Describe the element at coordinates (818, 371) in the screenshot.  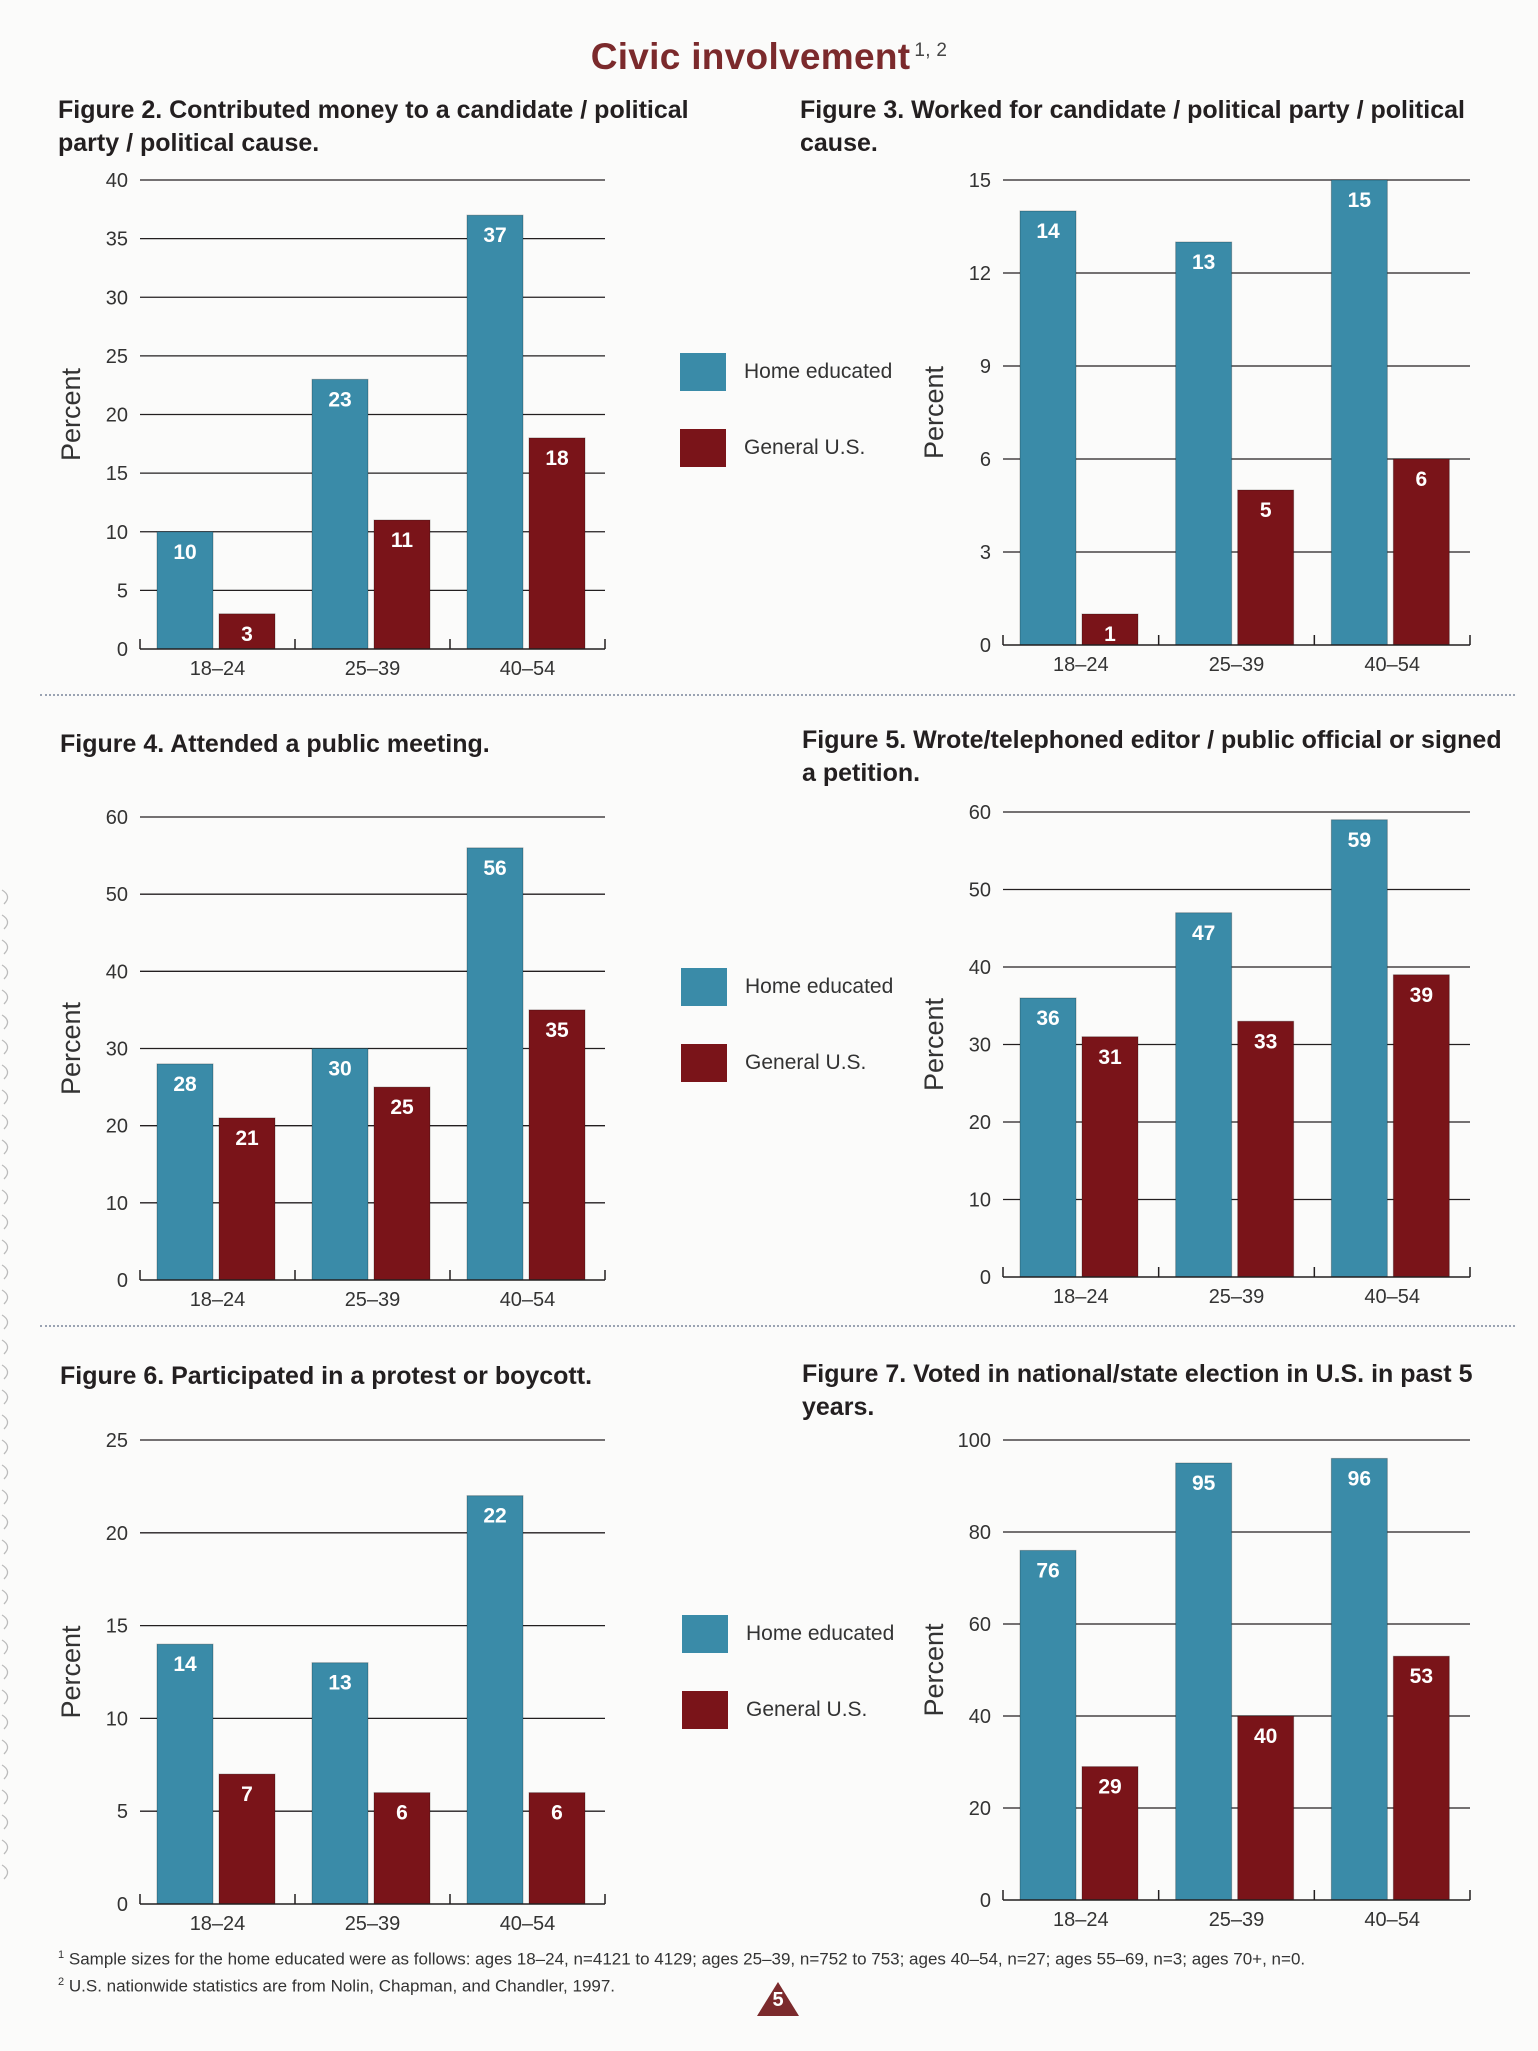
I see `legend-label-home: Home educated` at that location.